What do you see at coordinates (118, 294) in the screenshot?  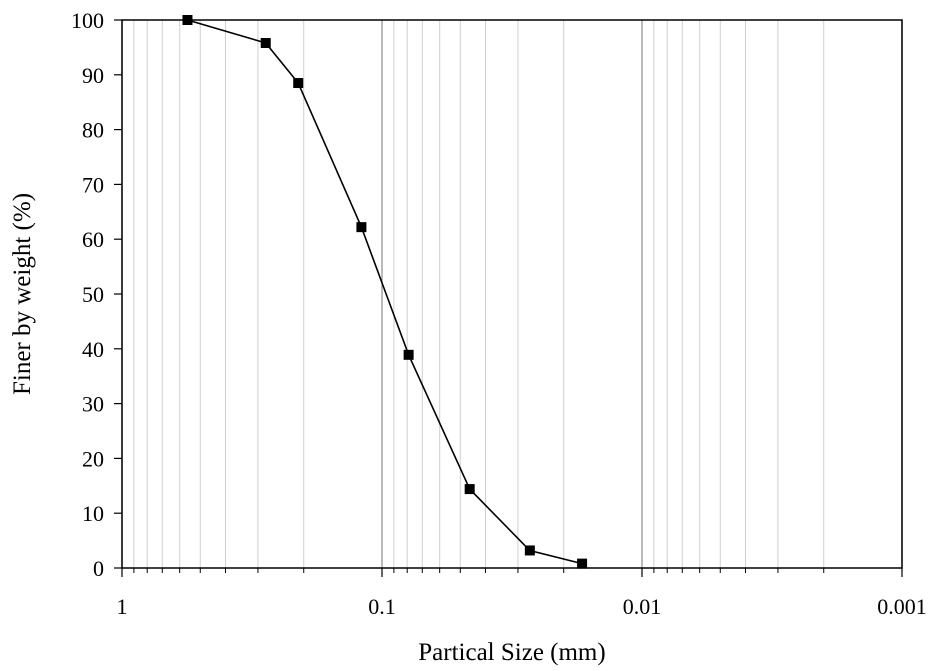 I see `y-ticks` at bounding box center [118, 294].